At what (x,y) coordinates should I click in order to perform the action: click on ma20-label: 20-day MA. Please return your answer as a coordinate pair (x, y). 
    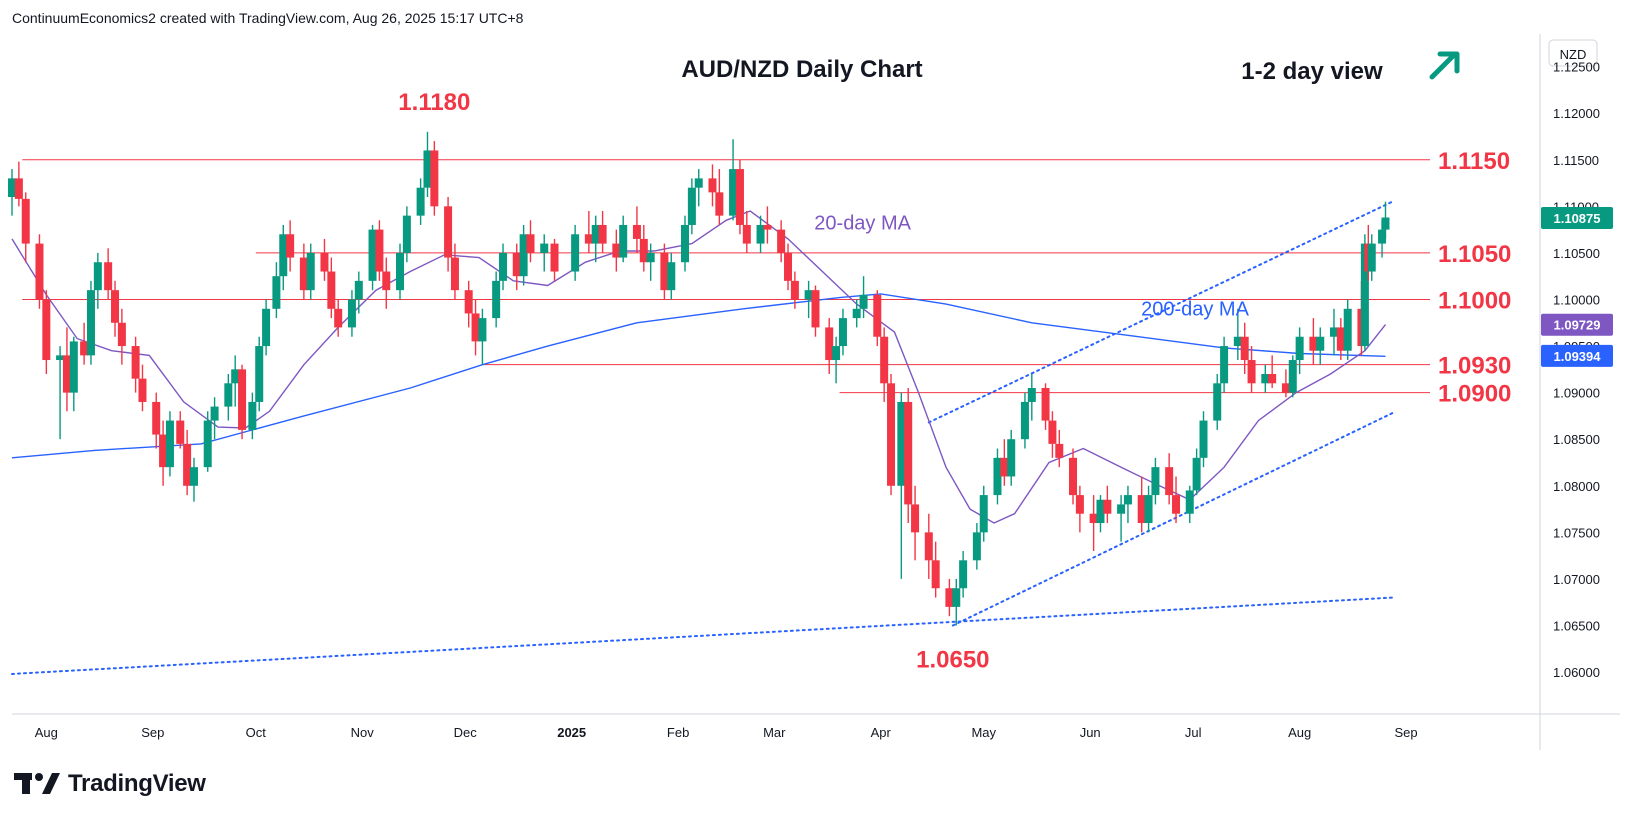
    Looking at the image, I should click on (862, 224).